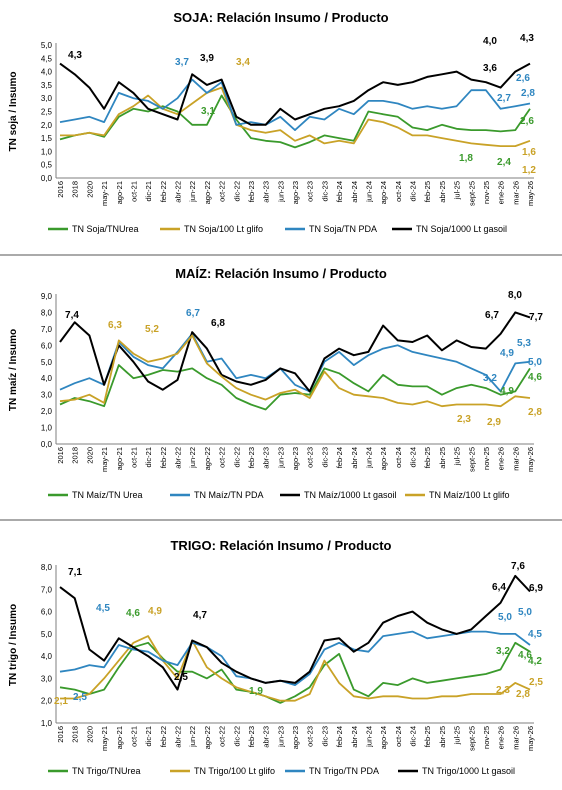 The height and width of the screenshot is (790, 562). What do you see at coordinates (155, 611) in the screenshot?
I see `data-label: 4,9` at bounding box center [155, 611].